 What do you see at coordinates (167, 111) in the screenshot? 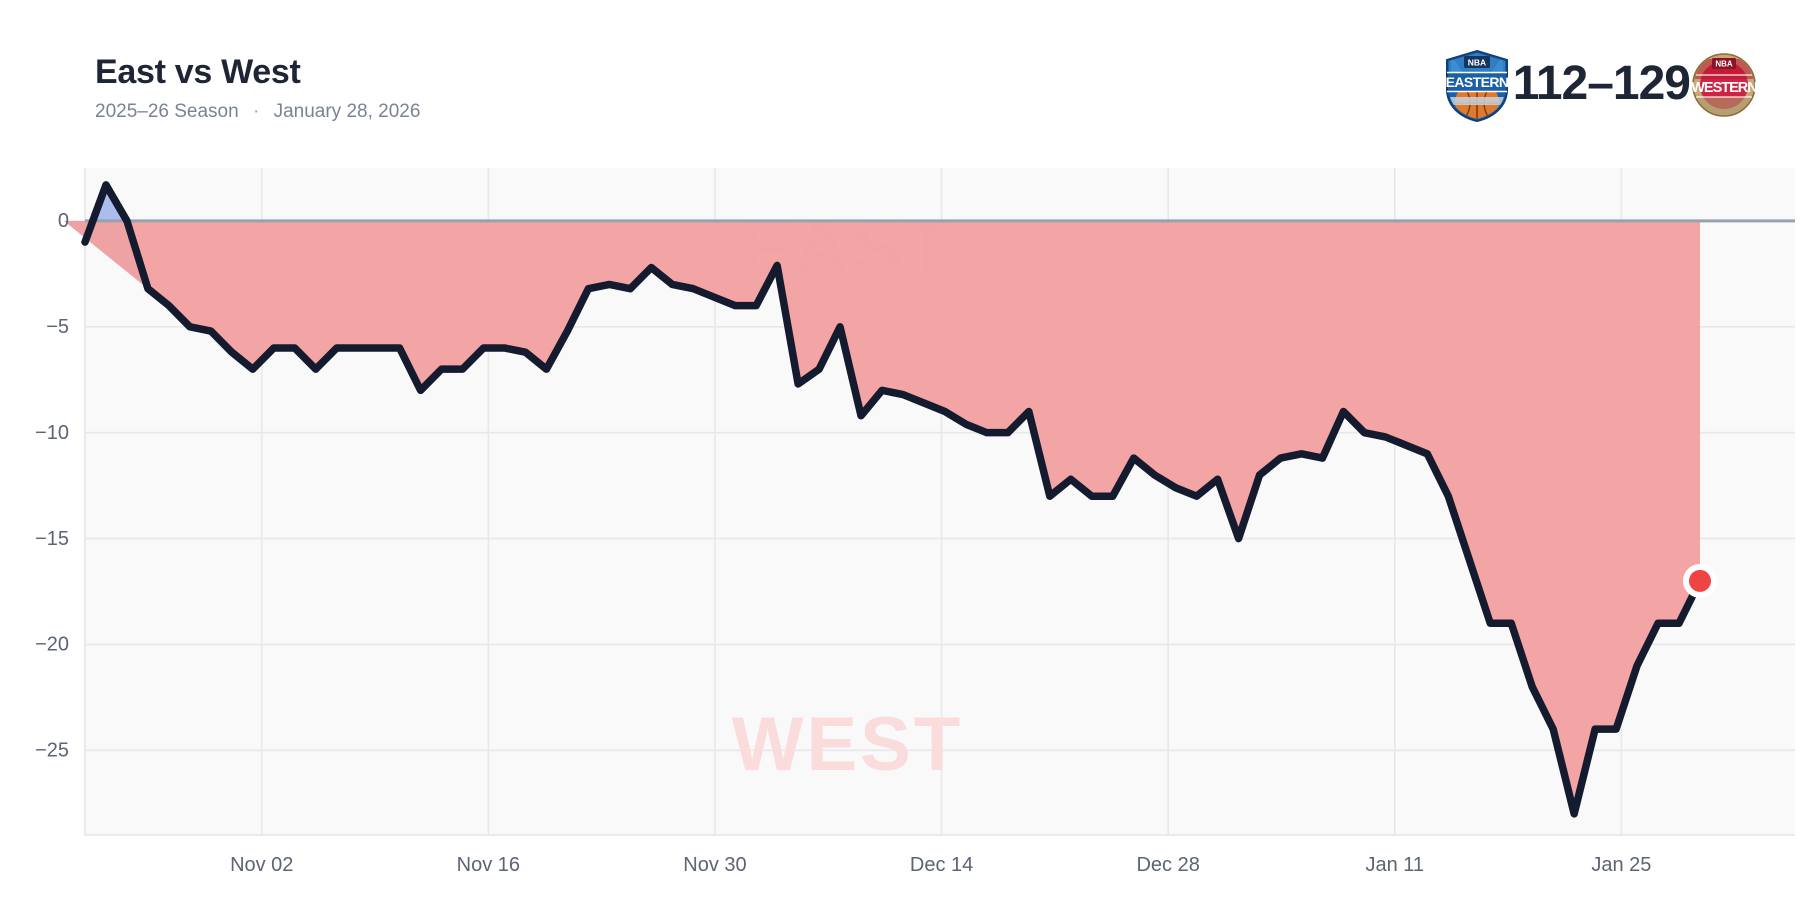
I see `subtitle-season: 2025–26 Season` at bounding box center [167, 111].